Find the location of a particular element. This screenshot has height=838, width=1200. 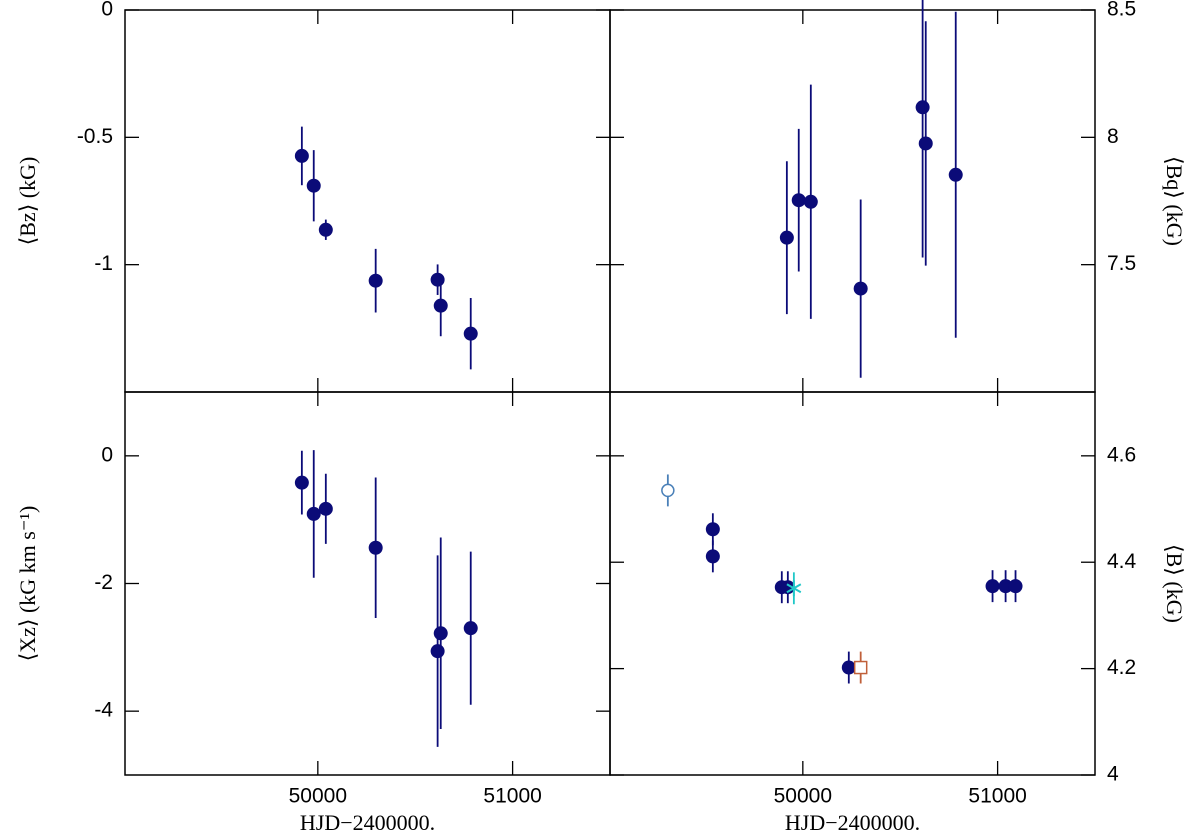

y-tick-label: 4.2 is located at coordinates (1121, 667).